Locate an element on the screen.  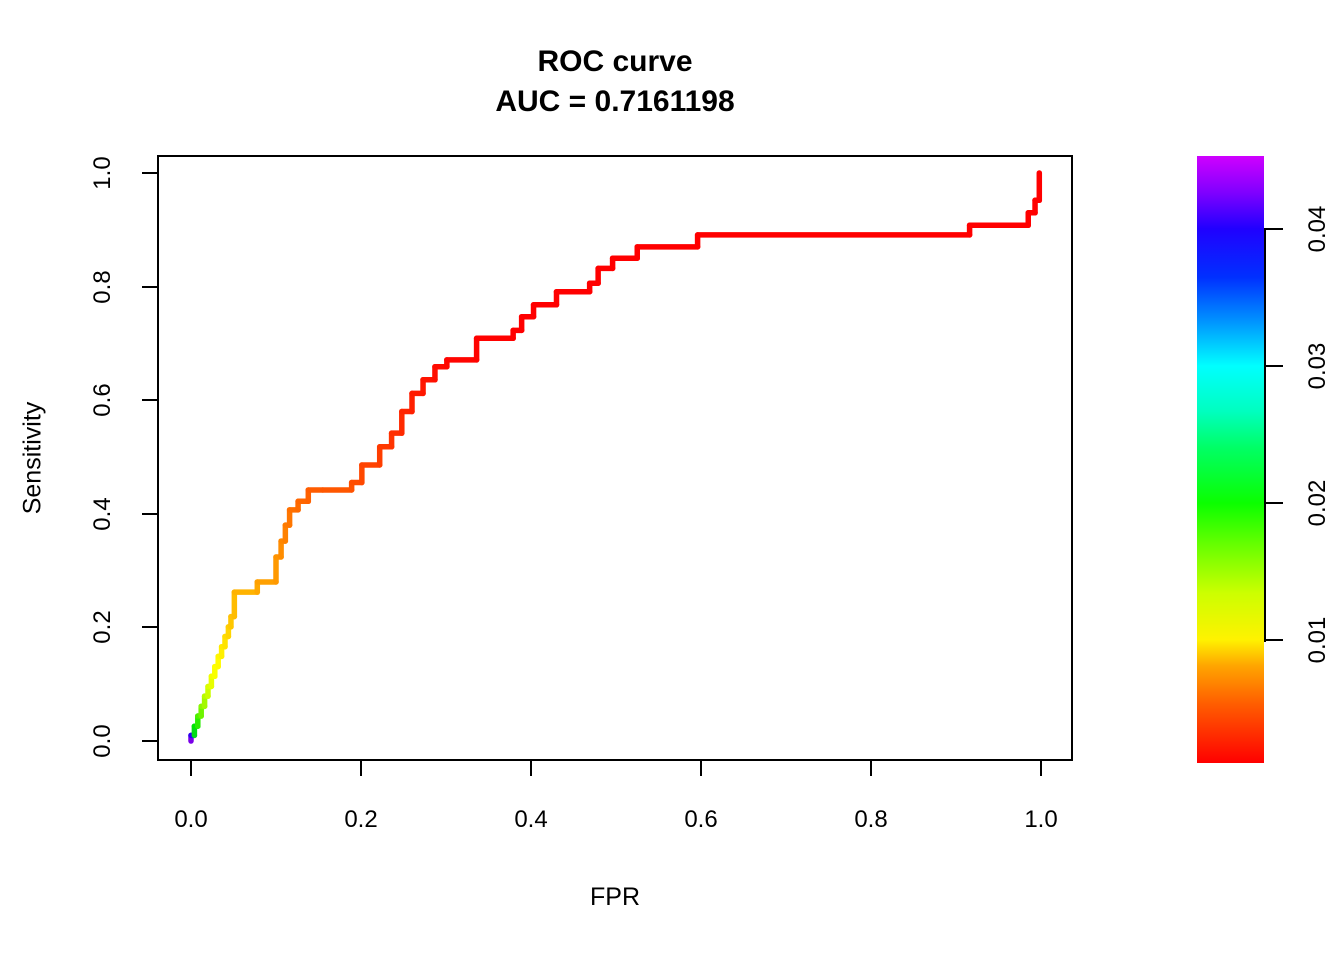
x-axis-title: FPR is located at coordinates (615, 897).